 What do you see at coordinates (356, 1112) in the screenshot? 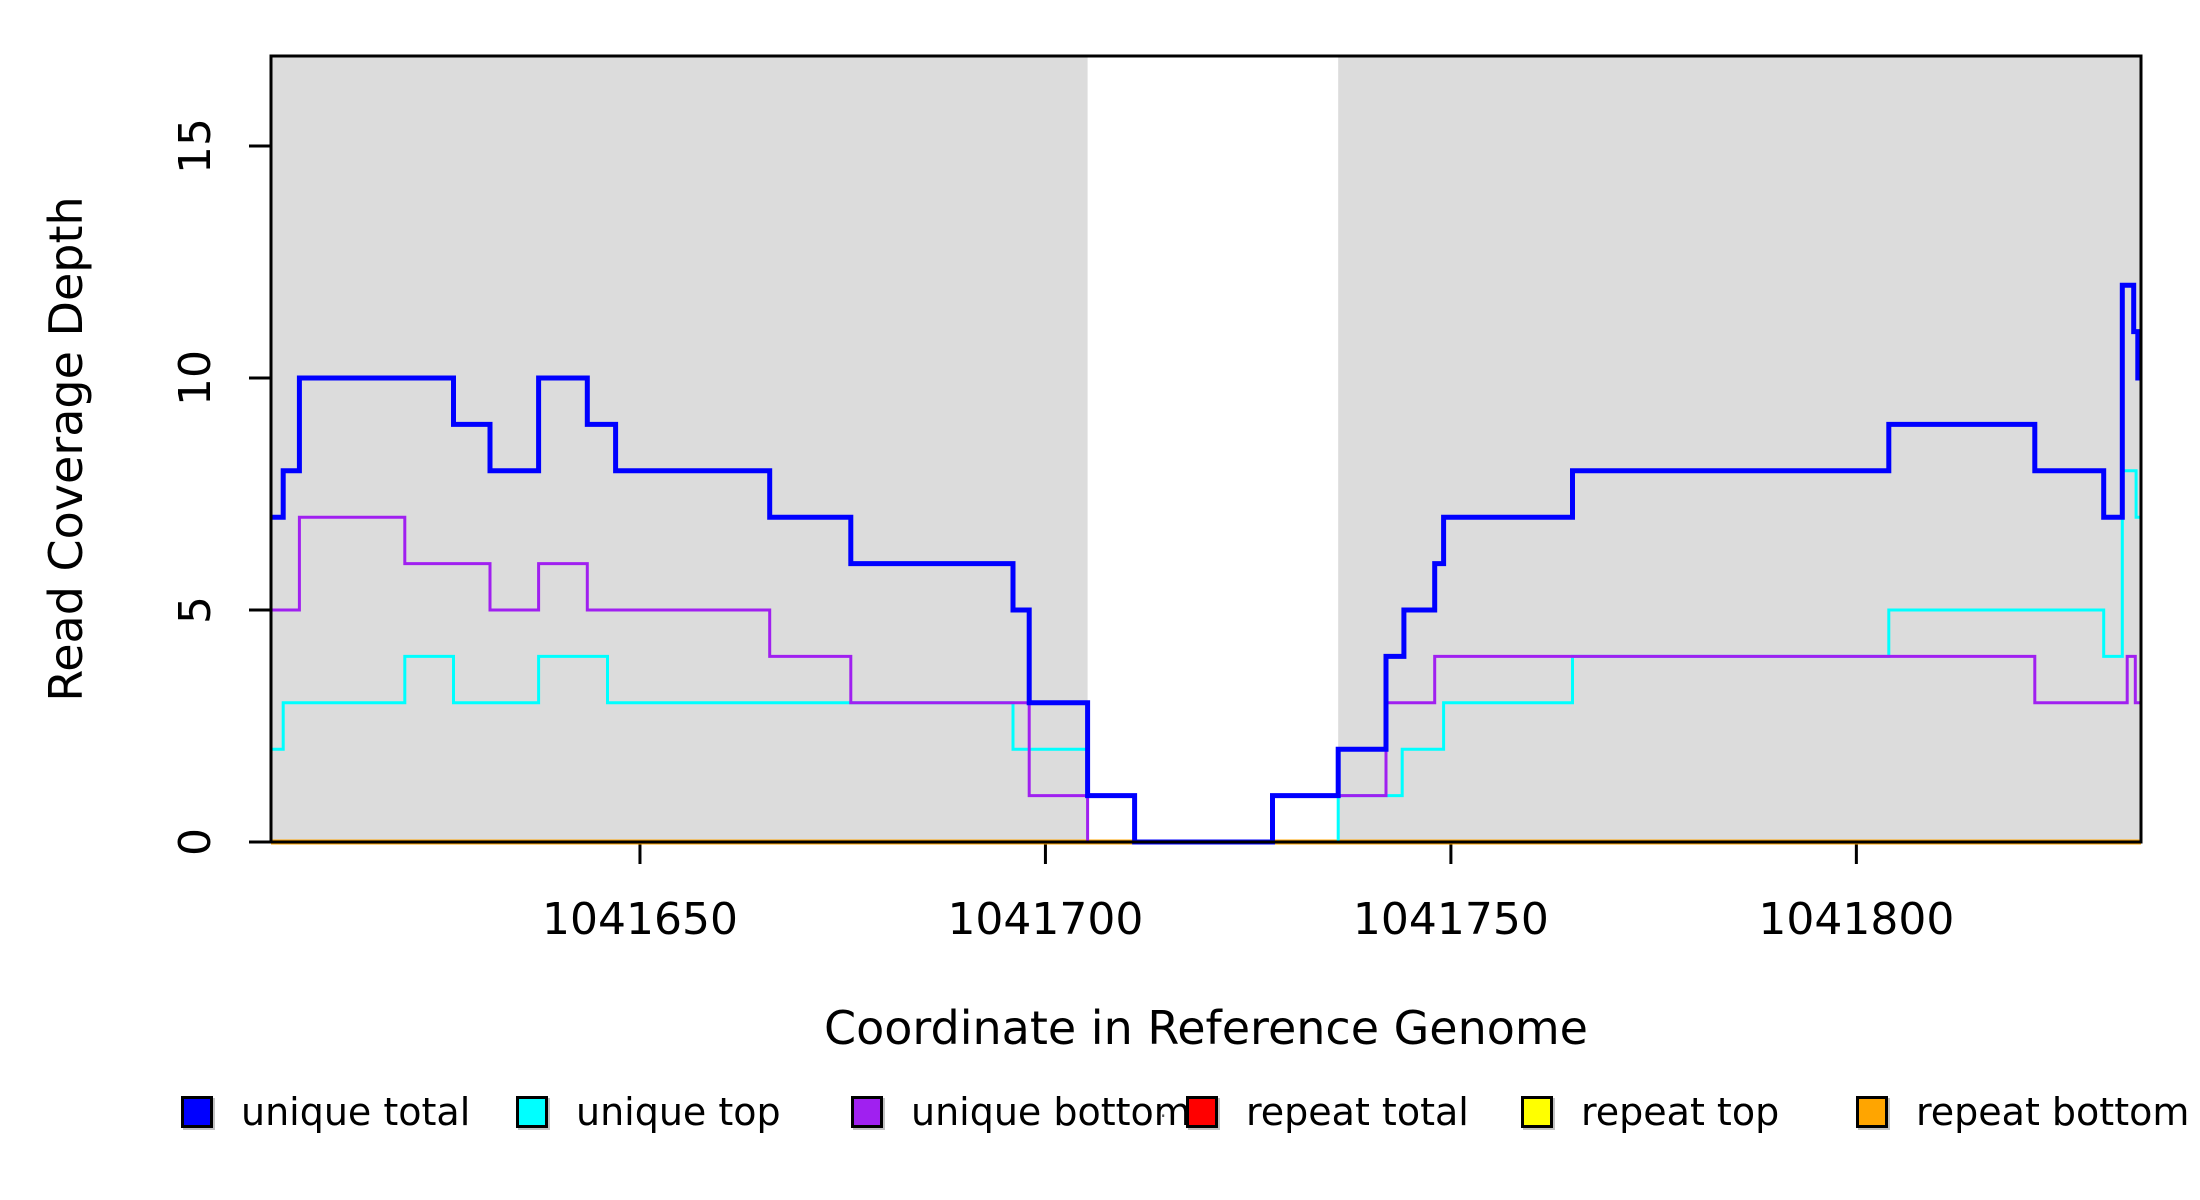
I see `legend-label: unique total` at bounding box center [356, 1112].